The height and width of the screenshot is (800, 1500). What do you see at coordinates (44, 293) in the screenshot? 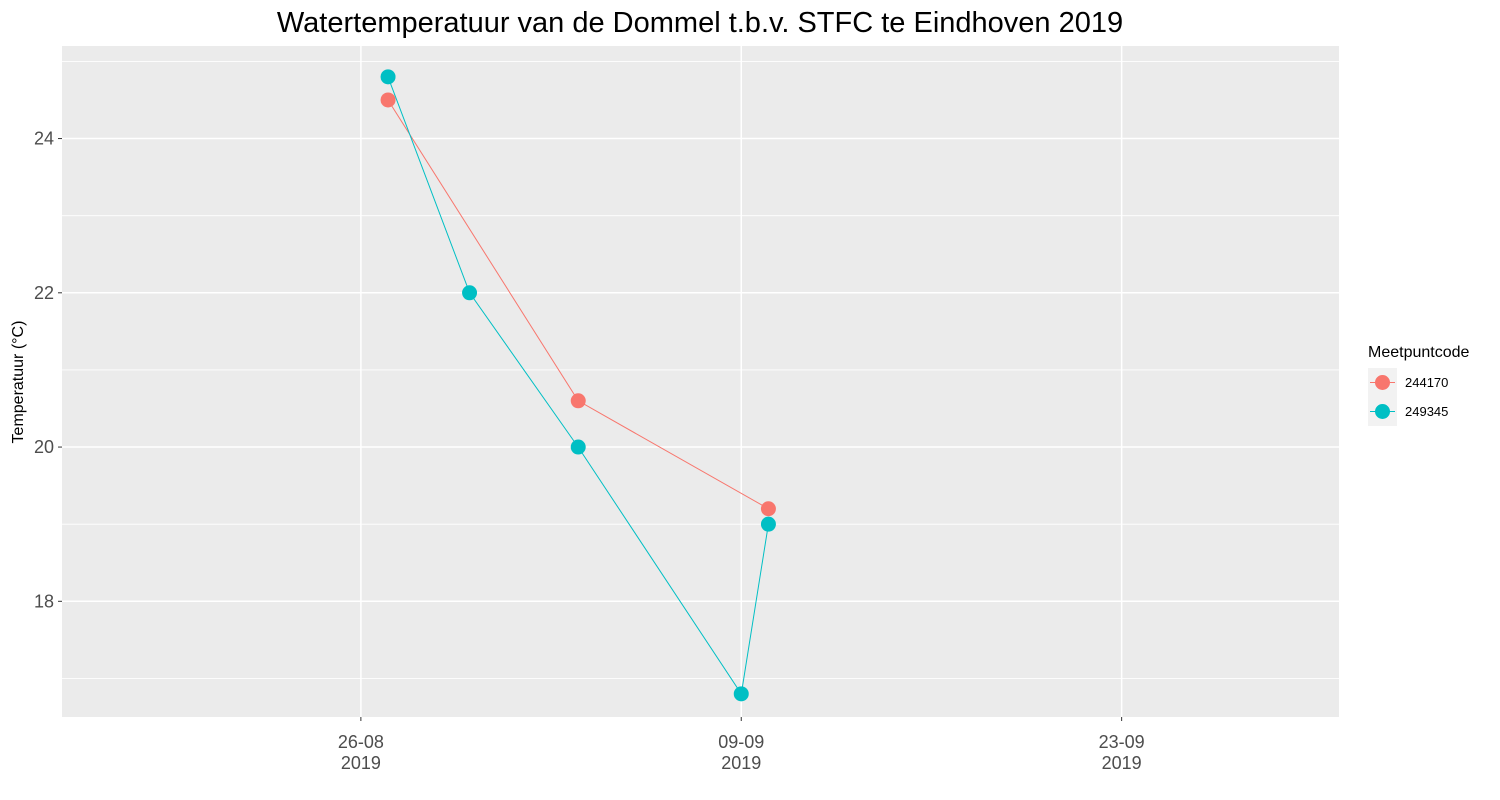
I see `y-tick-label: 22` at bounding box center [44, 293].